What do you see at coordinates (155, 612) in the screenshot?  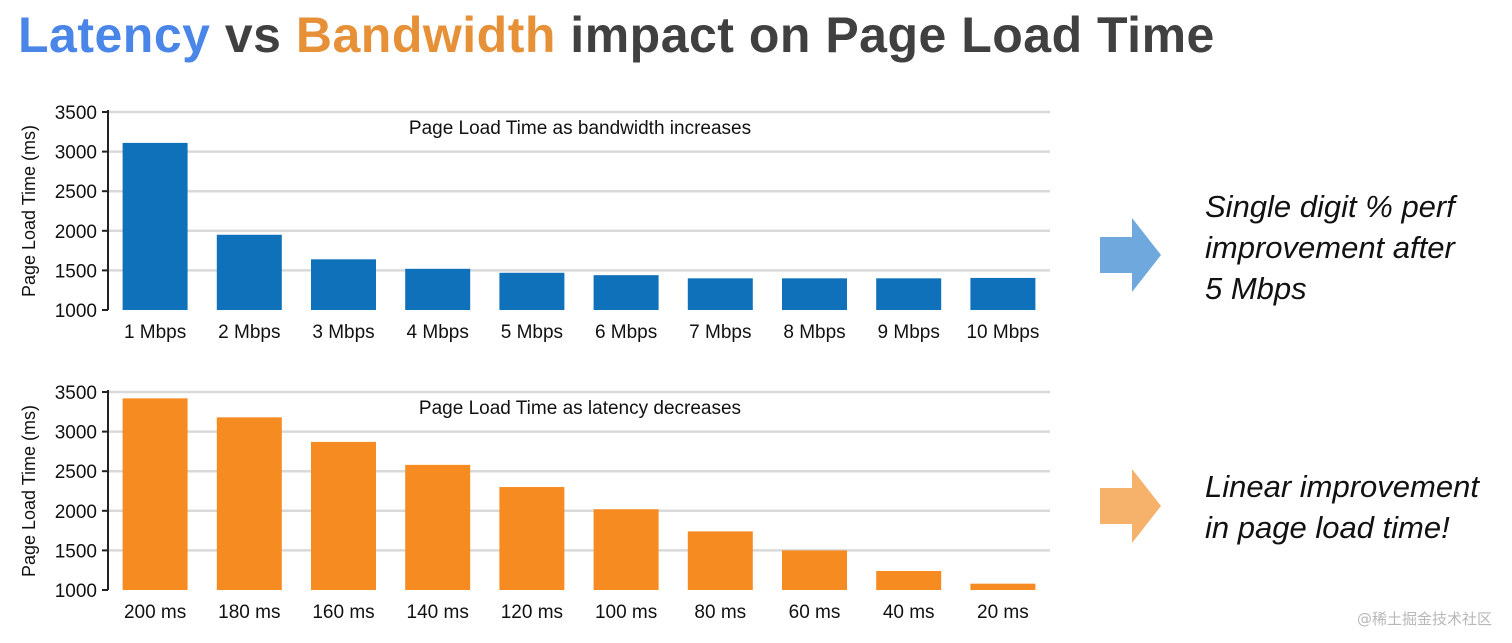 I see `latency-x-tick-label: 200 ms` at bounding box center [155, 612].